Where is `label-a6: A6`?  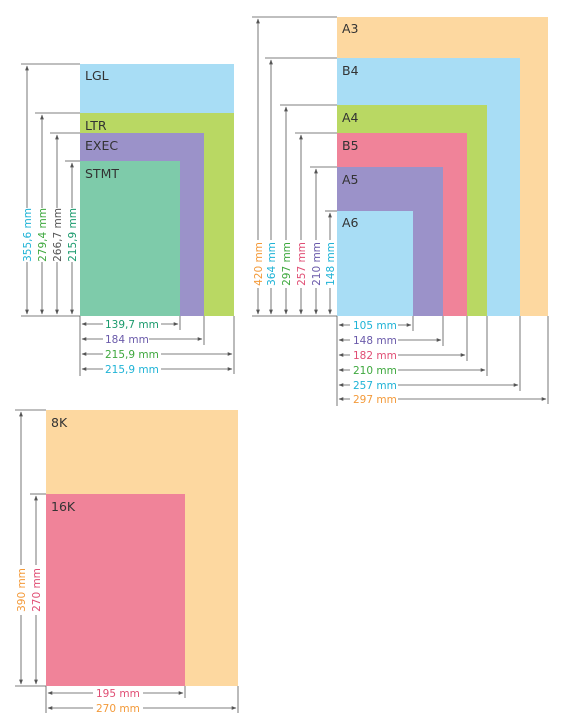 label-a6: A6 is located at coordinates (350, 222).